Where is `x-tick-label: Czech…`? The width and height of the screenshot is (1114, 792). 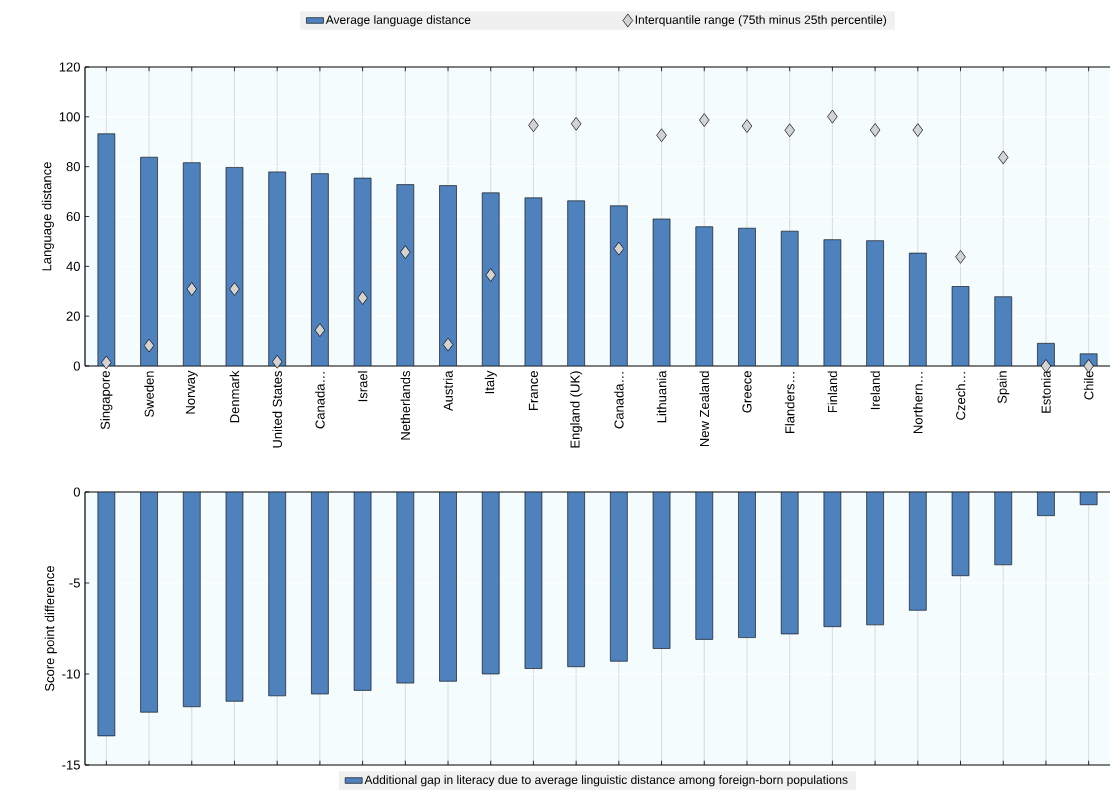
x-tick-label: Czech… is located at coordinates (960, 396).